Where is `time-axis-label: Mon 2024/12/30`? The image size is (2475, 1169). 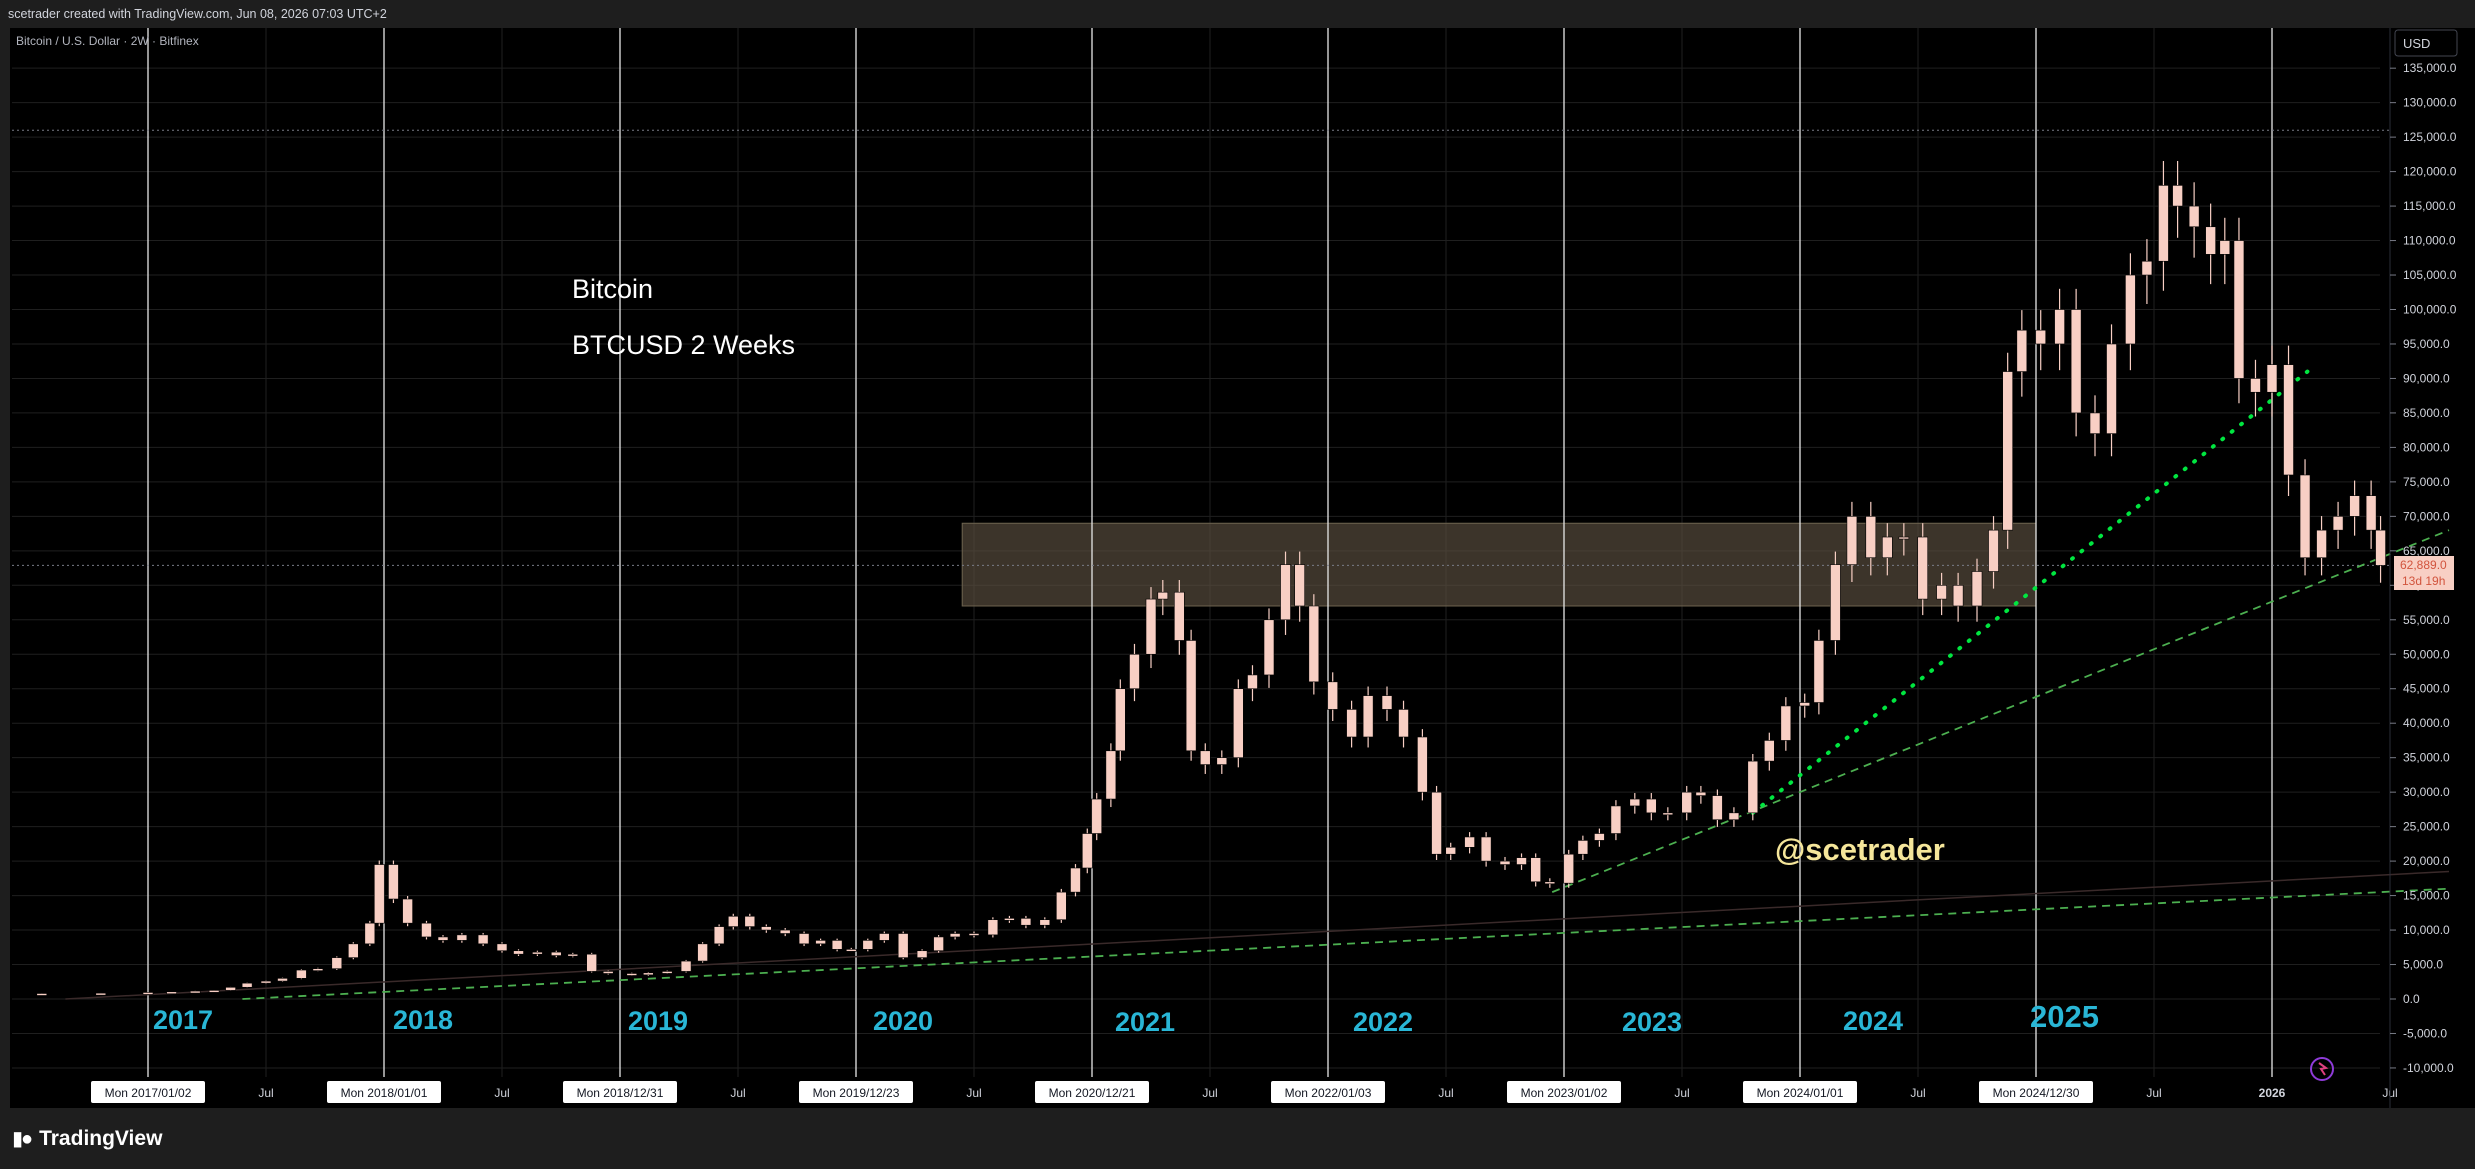 time-axis-label: Mon 2024/12/30 is located at coordinates (2036, 1093).